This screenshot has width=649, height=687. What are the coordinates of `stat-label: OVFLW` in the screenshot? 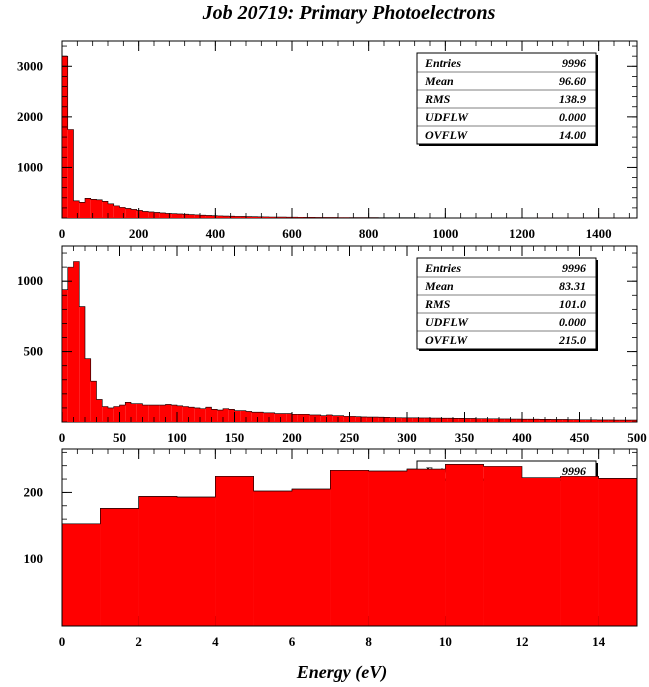 It's located at (447, 340).